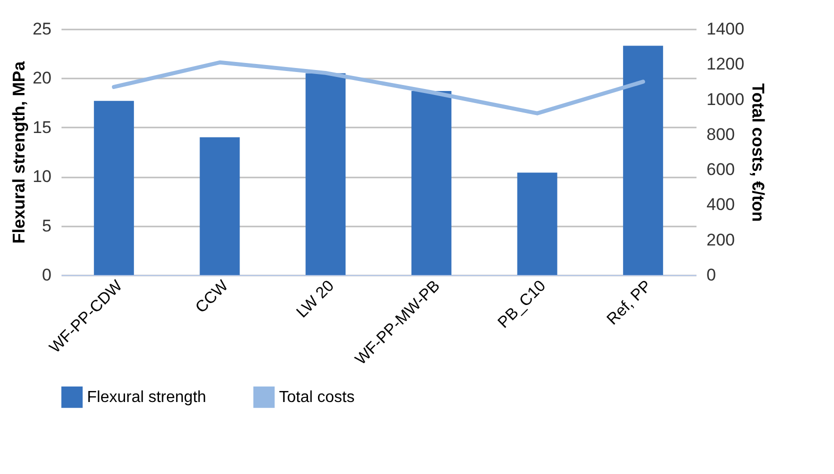 This screenshot has width=834, height=474. Describe the element at coordinates (379, 88) in the screenshot. I see `line-series` at that location.